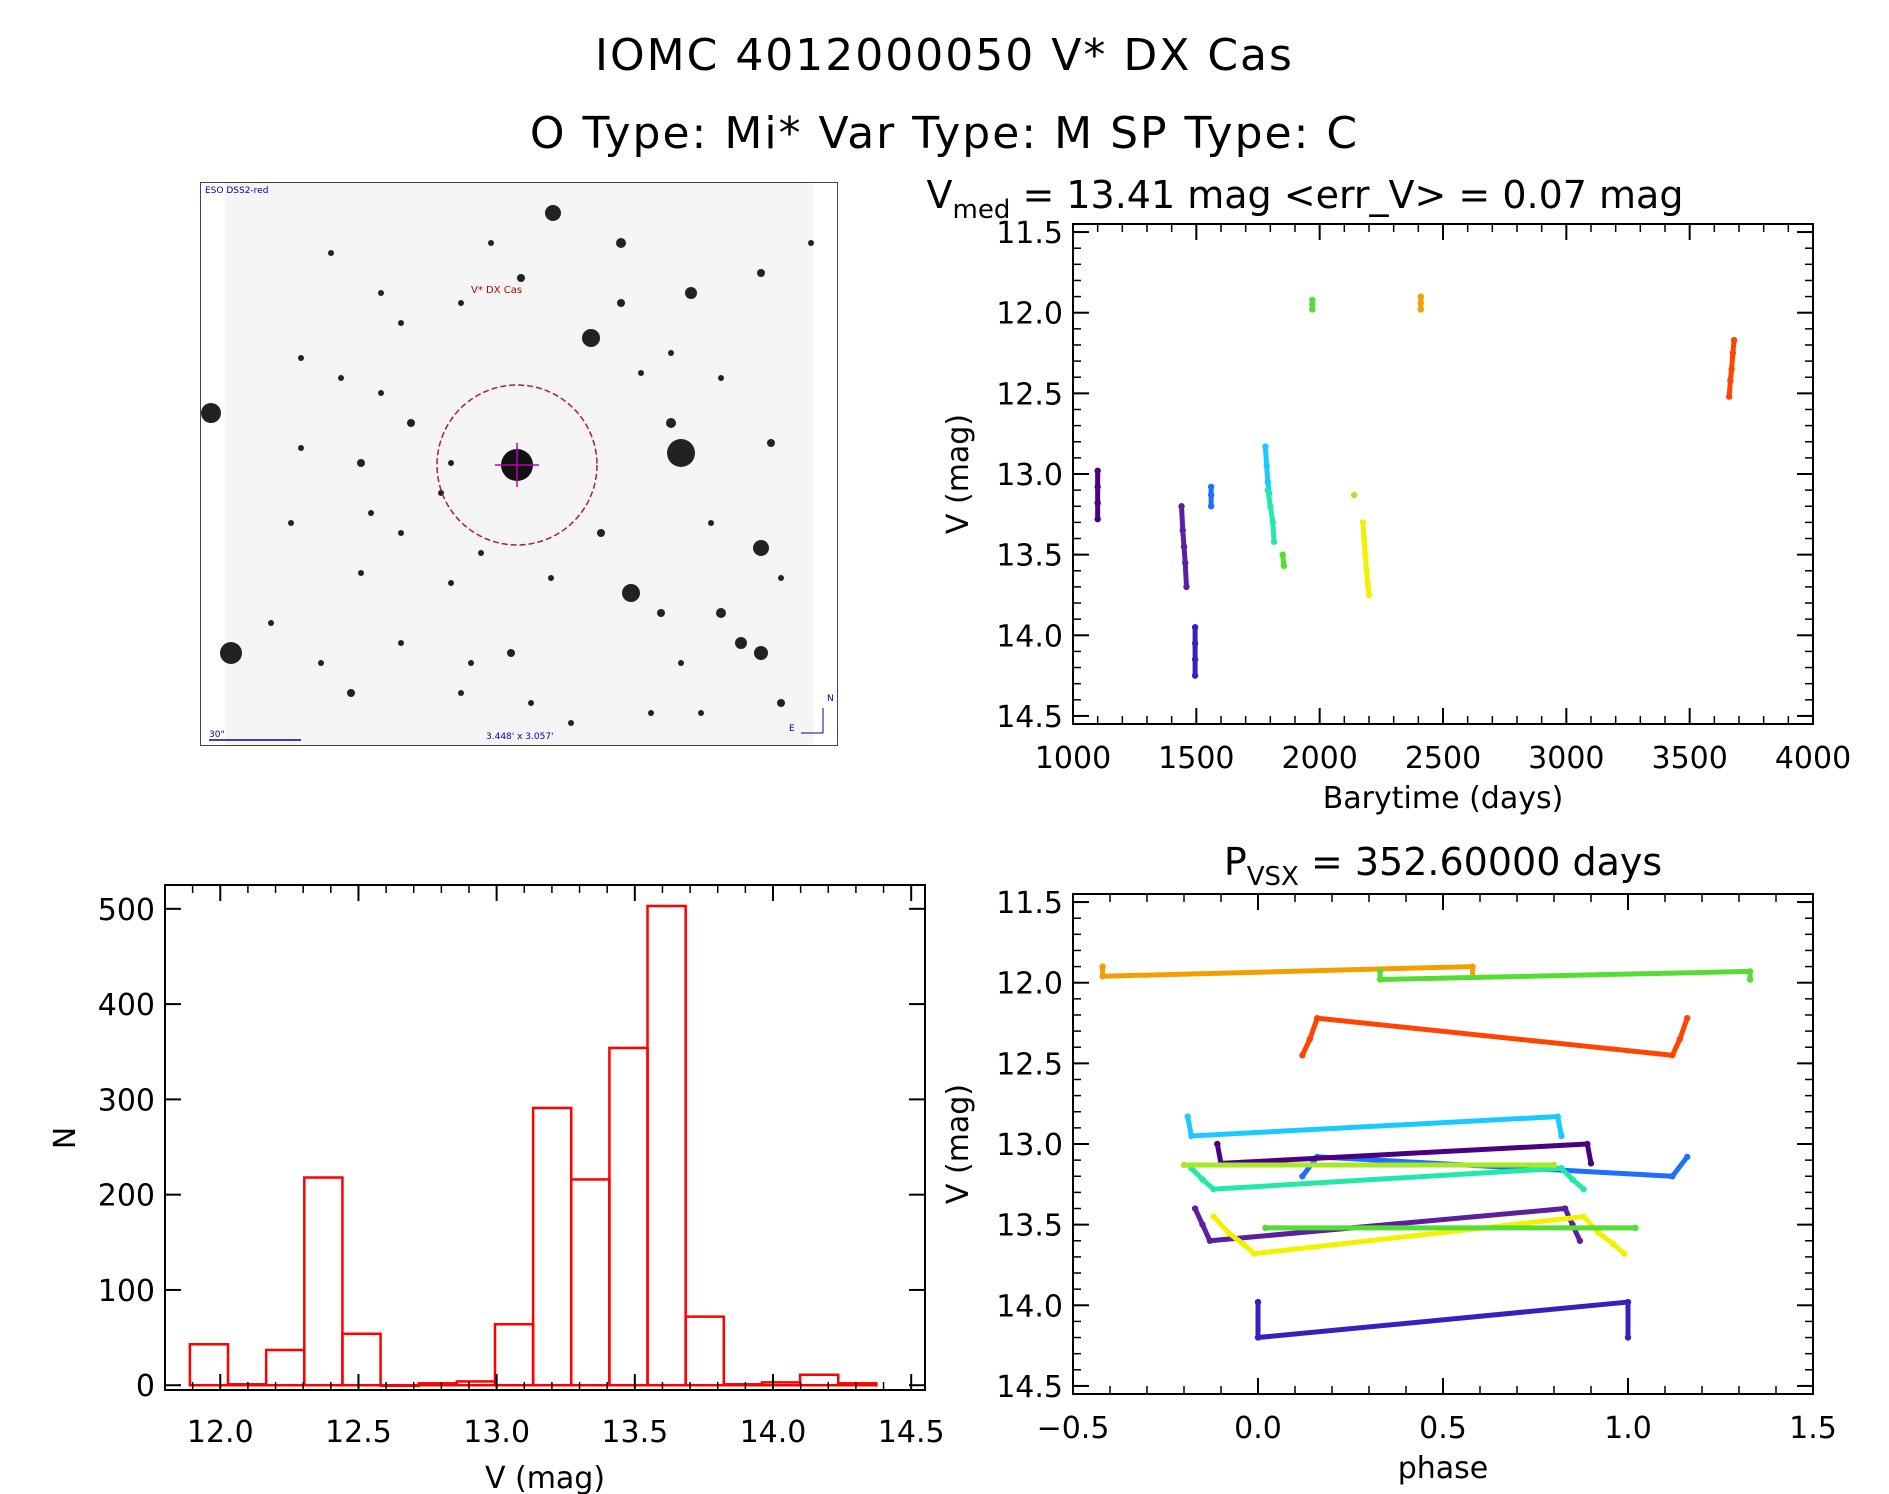 This screenshot has height=1494, width=1889. Describe the element at coordinates (1273, 877) in the screenshot. I see `phased-title-subscript: VSX` at that location.